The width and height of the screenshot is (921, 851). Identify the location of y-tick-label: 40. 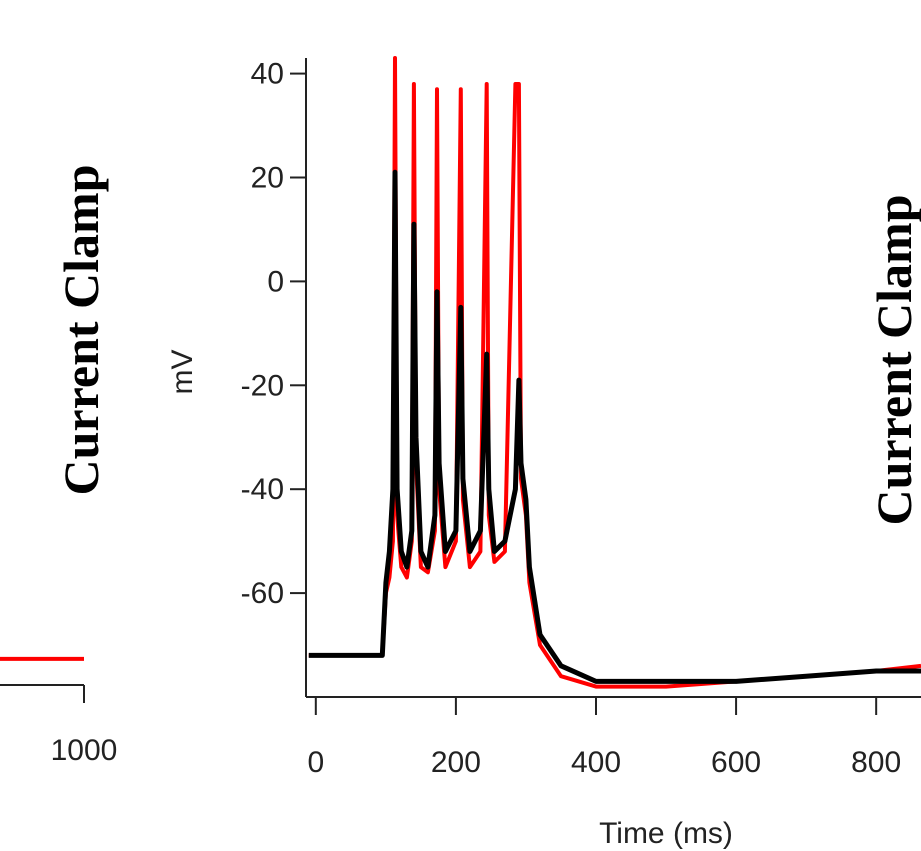
(267, 74).